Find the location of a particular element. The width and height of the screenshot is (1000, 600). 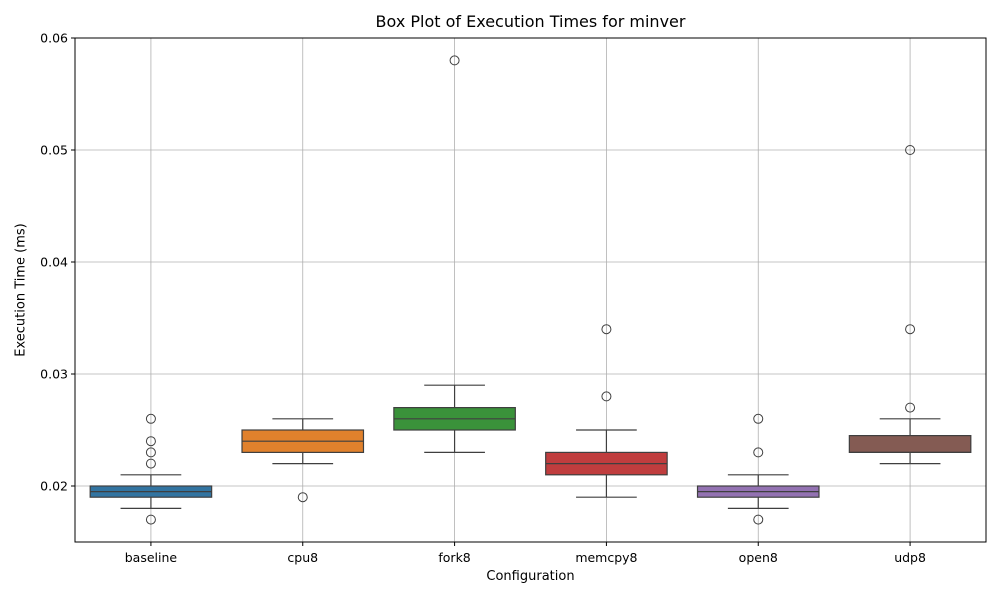

x-tick-label: cpu8 is located at coordinates (302, 557).